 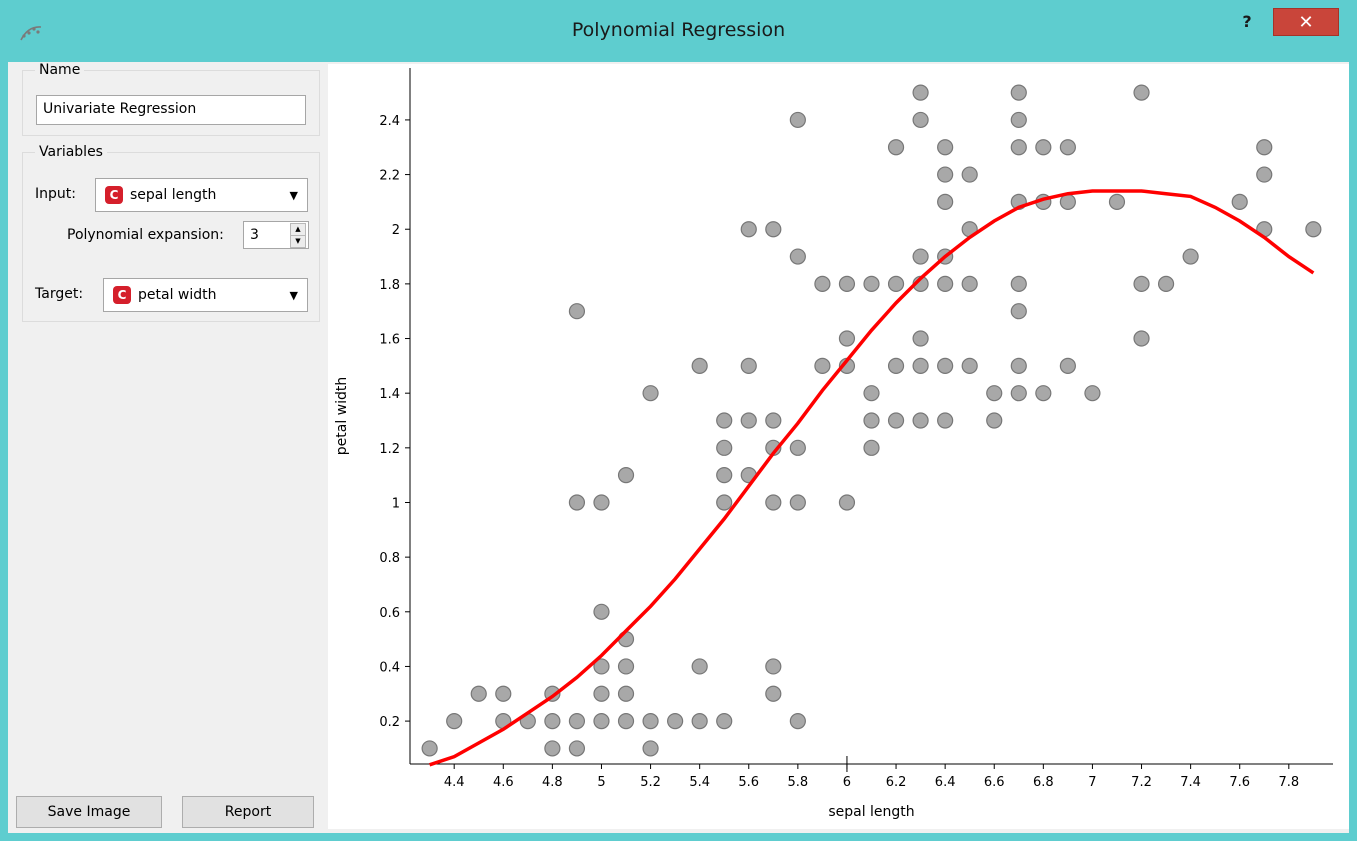 What do you see at coordinates (871, 812) in the screenshot?
I see `x-axis-label: sepal length` at bounding box center [871, 812].